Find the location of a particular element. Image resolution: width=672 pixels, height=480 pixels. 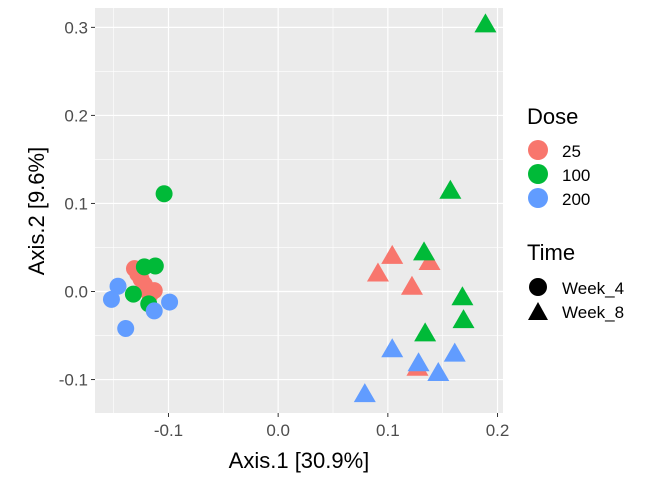

legend-dose-200-swatch is located at coordinates (538, 198).